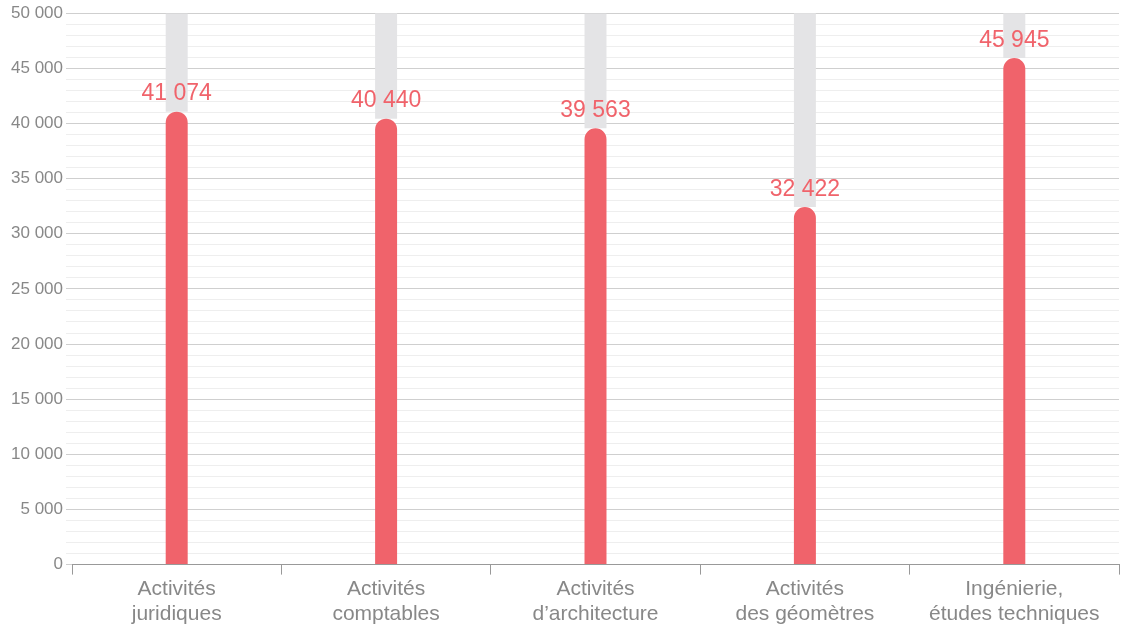 This screenshot has width=1121, height=629. Describe the element at coordinates (37, 454) in the screenshot. I see `y-tick-label: 10 000` at that location.